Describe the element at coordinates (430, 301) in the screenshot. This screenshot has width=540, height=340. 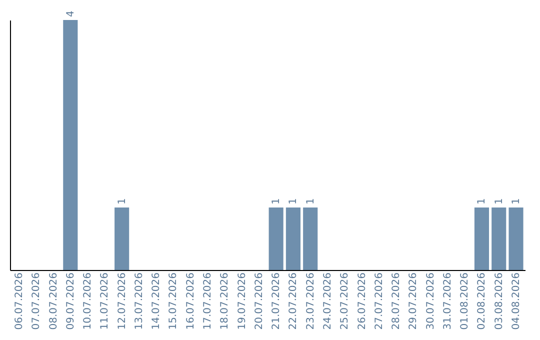
I see `x-tick-label: 30.07.2026` at that location.